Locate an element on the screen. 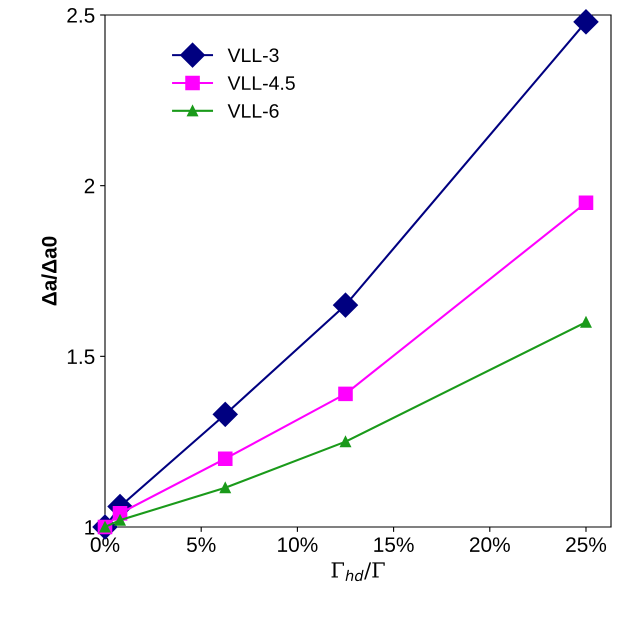 This screenshot has width=634, height=620. x-tick-label: 15% is located at coordinates (394, 544).